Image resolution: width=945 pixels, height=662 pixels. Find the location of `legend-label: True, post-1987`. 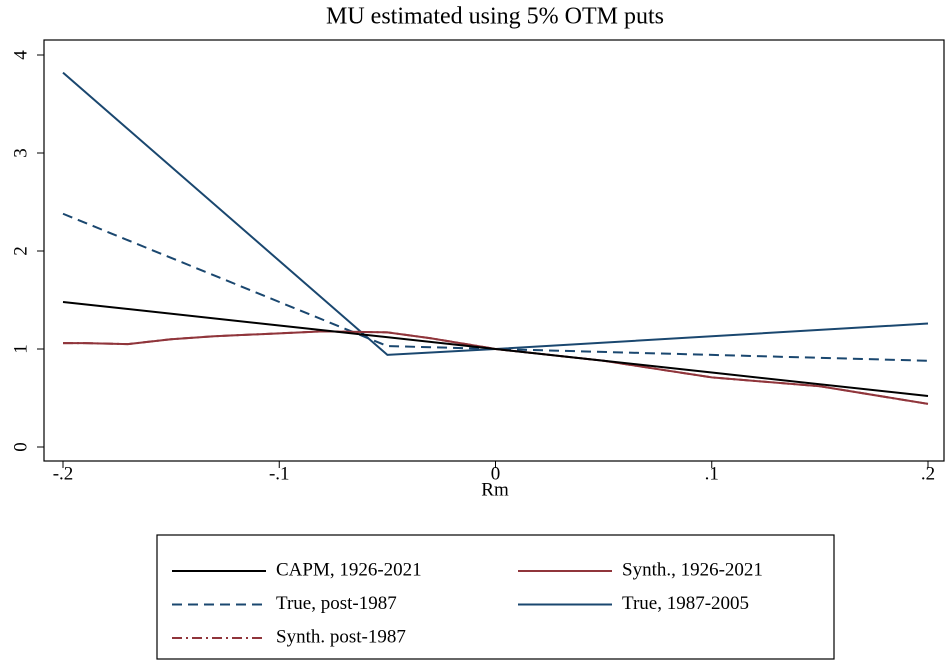

legend-label: True, post-1987 is located at coordinates (336, 603).